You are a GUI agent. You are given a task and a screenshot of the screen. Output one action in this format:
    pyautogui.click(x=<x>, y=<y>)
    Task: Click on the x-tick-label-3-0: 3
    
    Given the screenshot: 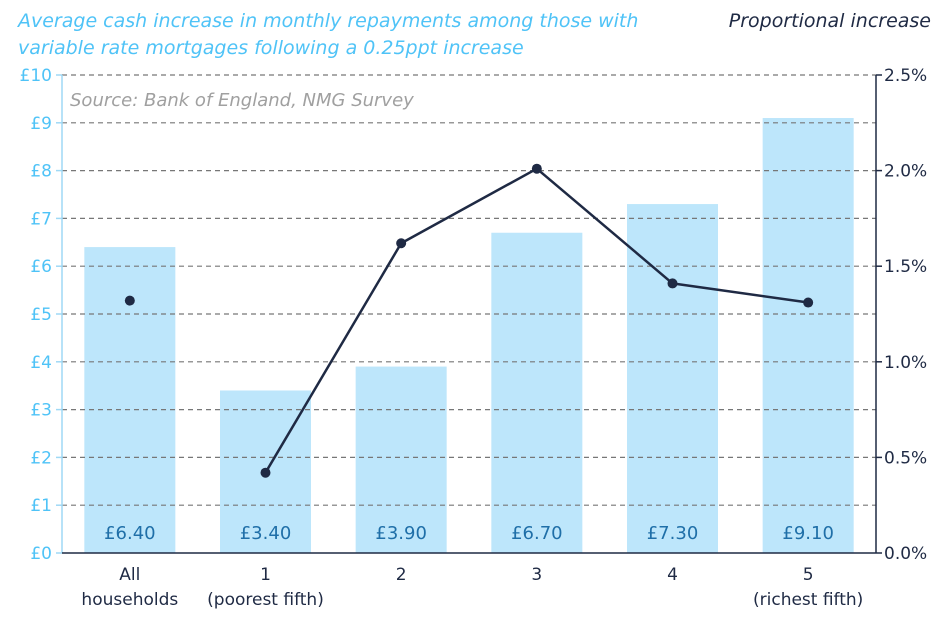 What is the action you would take?
    pyautogui.click(x=536, y=575)
    